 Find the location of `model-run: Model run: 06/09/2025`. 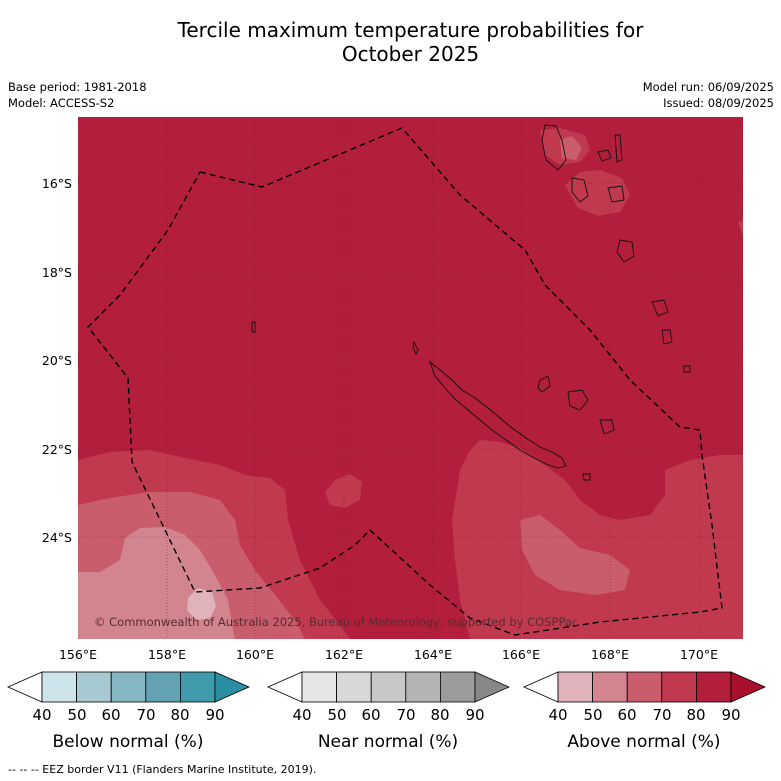

model-run: Model run: 06/09/2025 is located at coordinates (708, 87).